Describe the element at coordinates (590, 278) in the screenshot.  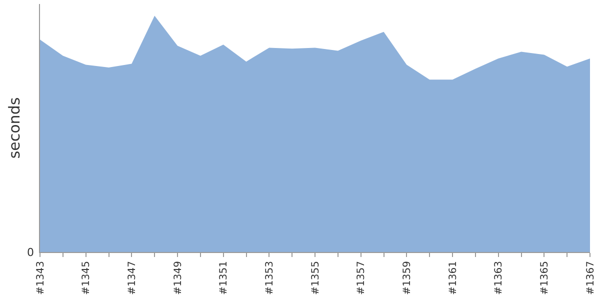
I see `x-tick-label: #1367` at that location.